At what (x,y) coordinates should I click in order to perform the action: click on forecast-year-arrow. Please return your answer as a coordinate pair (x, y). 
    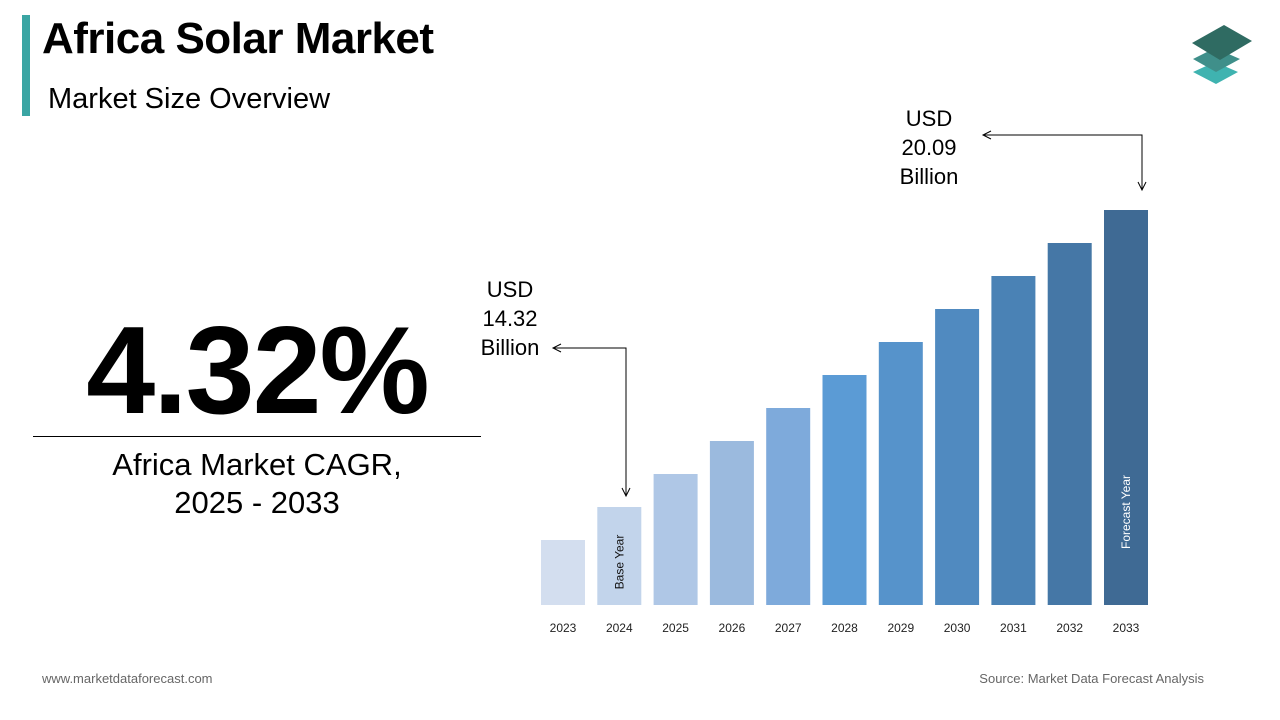
    Looking at the image, I should click on (1064, 161).